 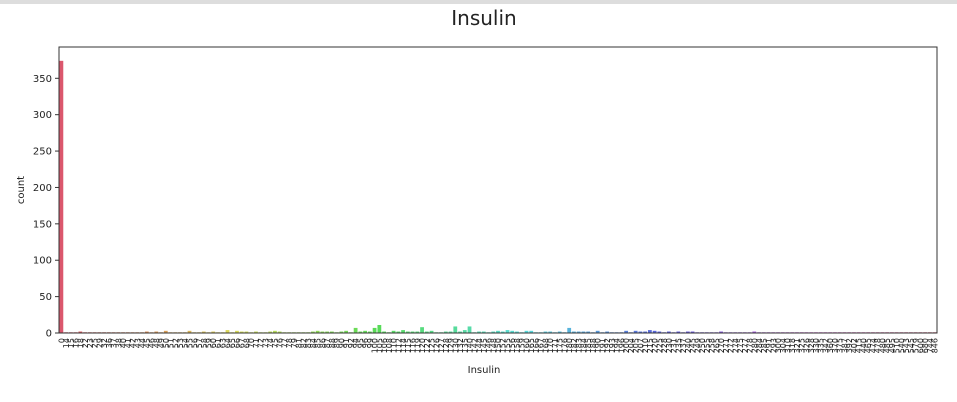 What do you see at coordinates (583, 345) in the screenshot?
I see `x-tick-label: 184` at bounding box center [583, 345].